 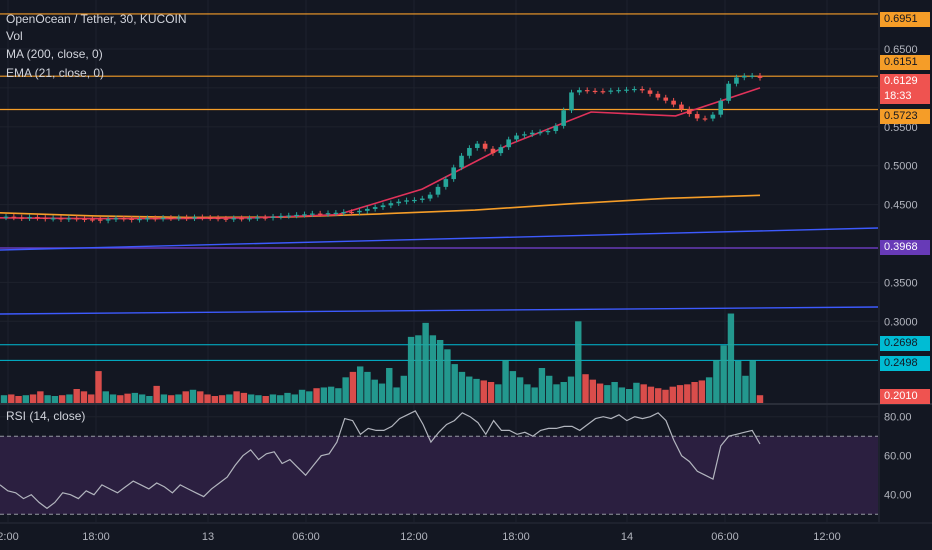 What do you see at coordinates (96, 19) in the screenshot?
I see `legend-symbol: OpenOcean / Tether, 30, KUCOIN` at bounding box center [96, 19].